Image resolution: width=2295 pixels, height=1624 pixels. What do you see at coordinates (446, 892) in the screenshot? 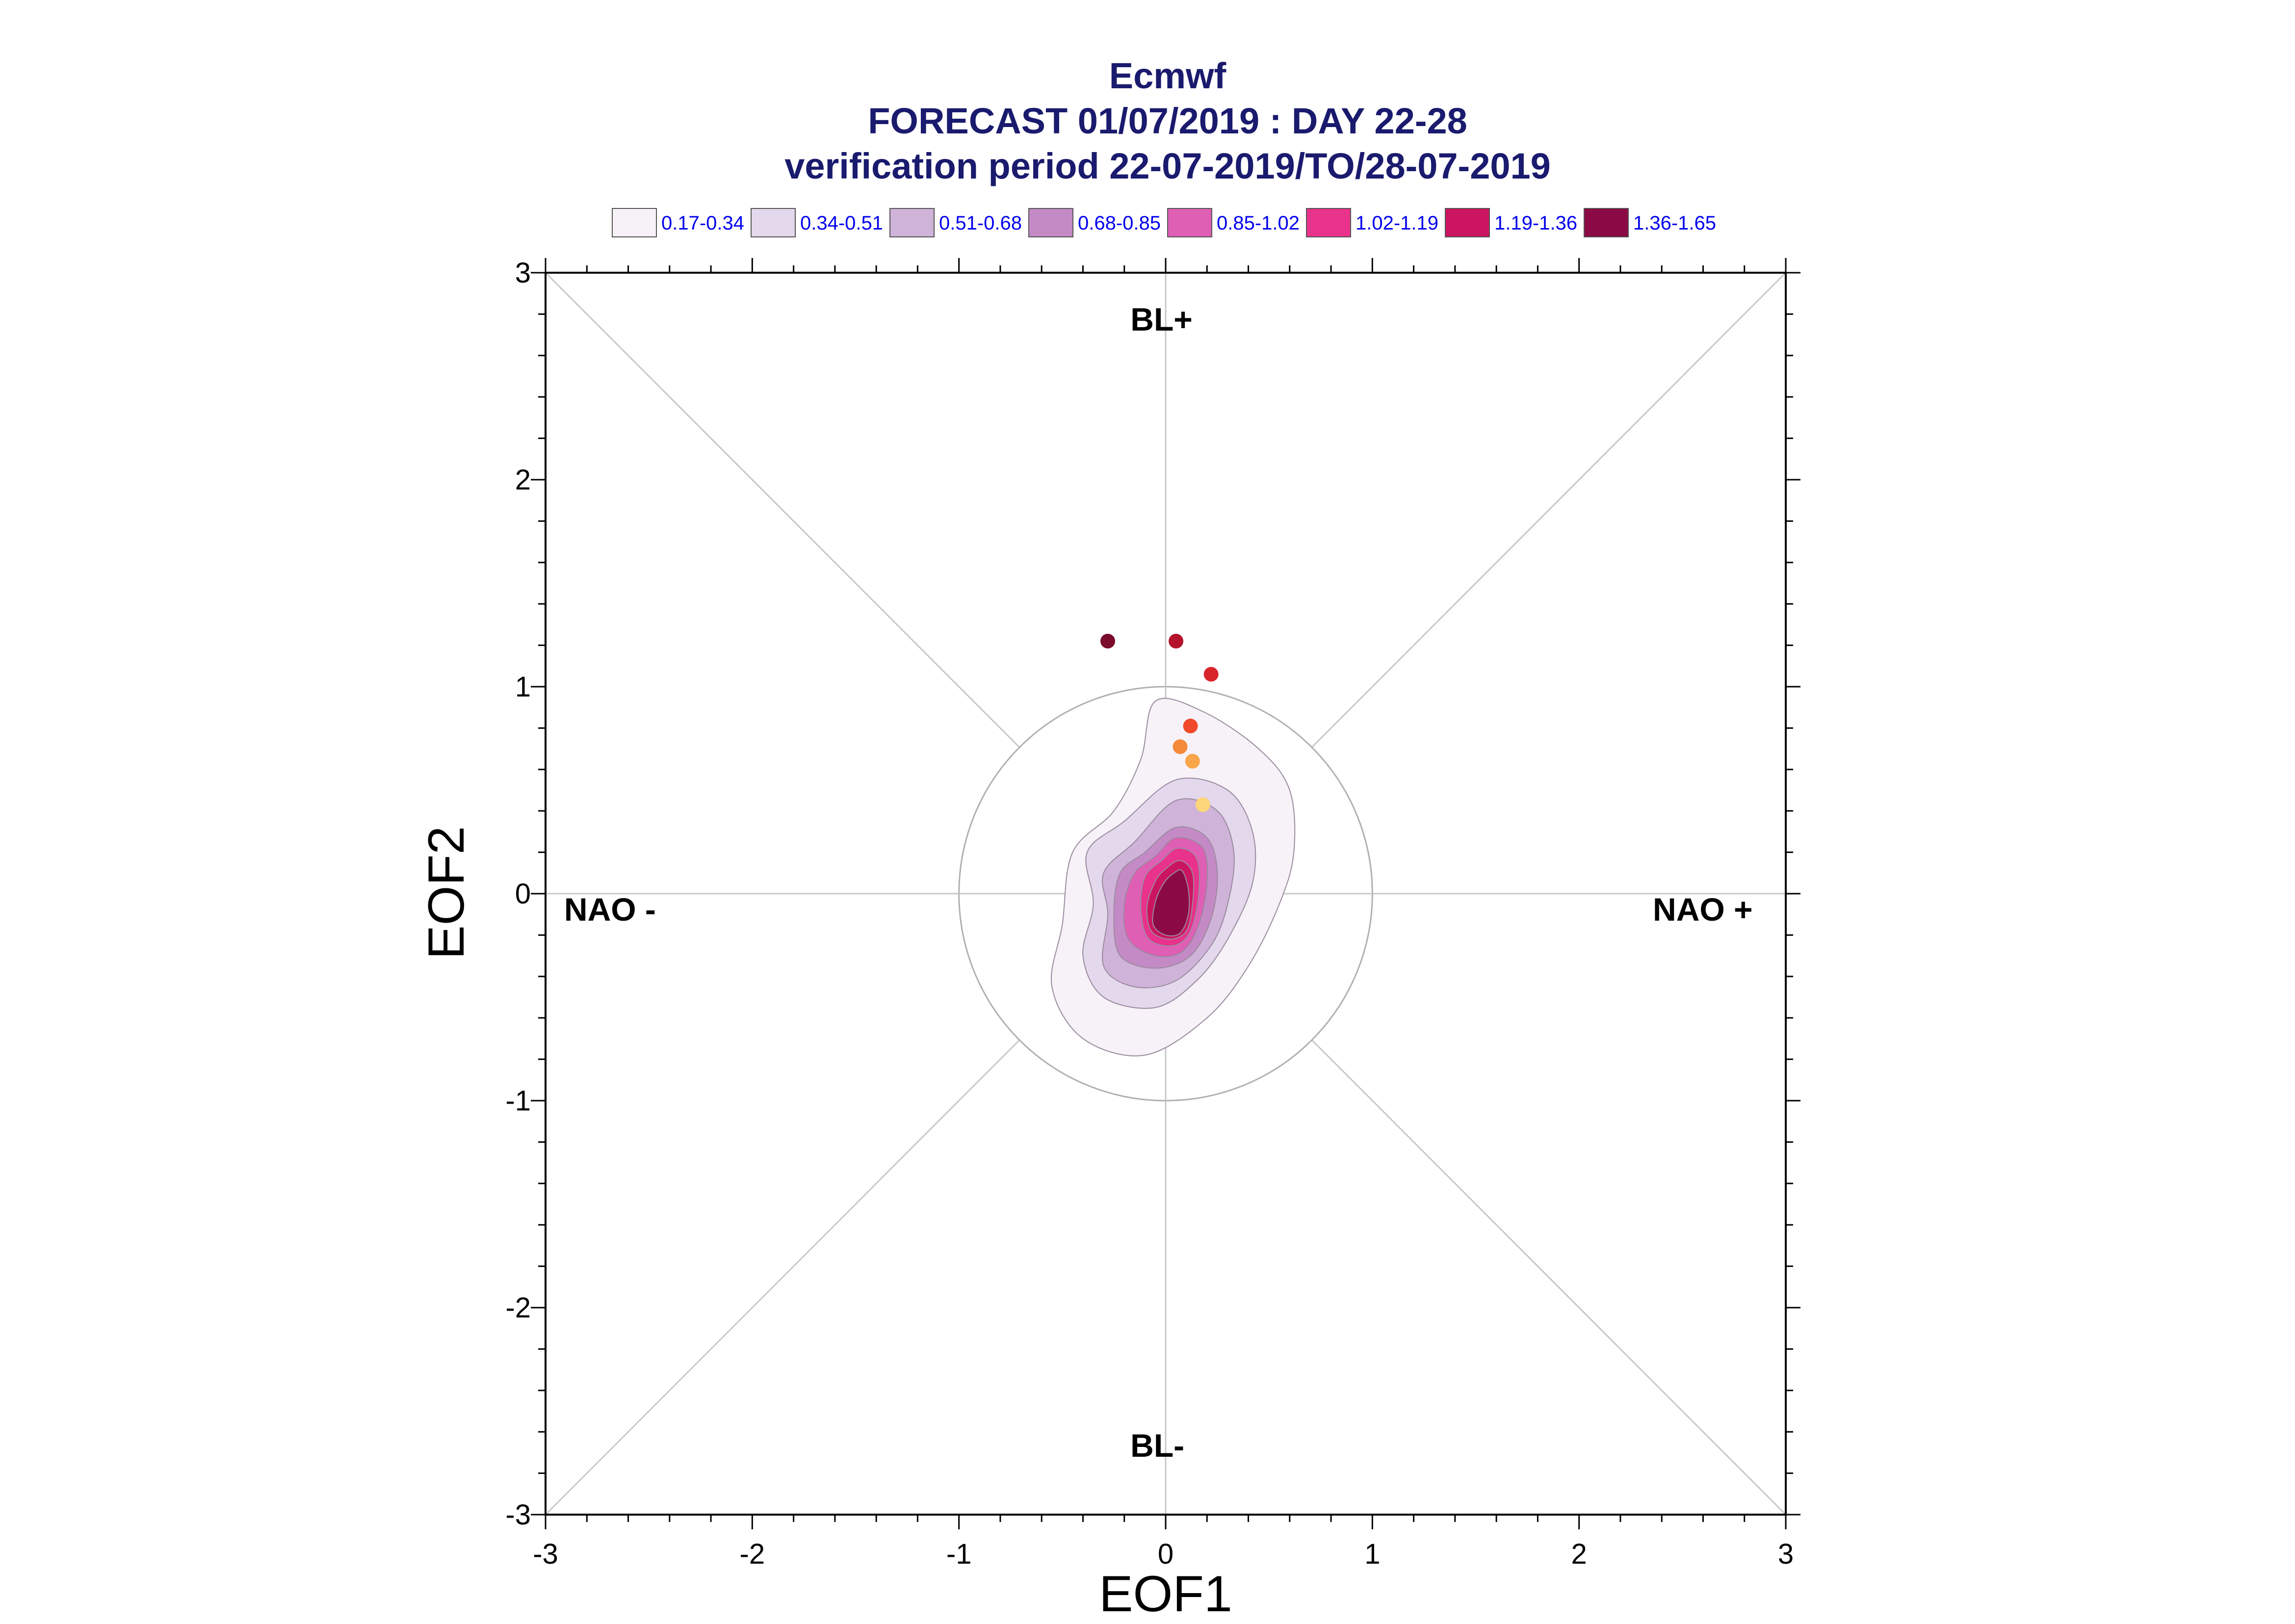
I see `y-axis-title: EOF2` at bounding box center [446, 892].